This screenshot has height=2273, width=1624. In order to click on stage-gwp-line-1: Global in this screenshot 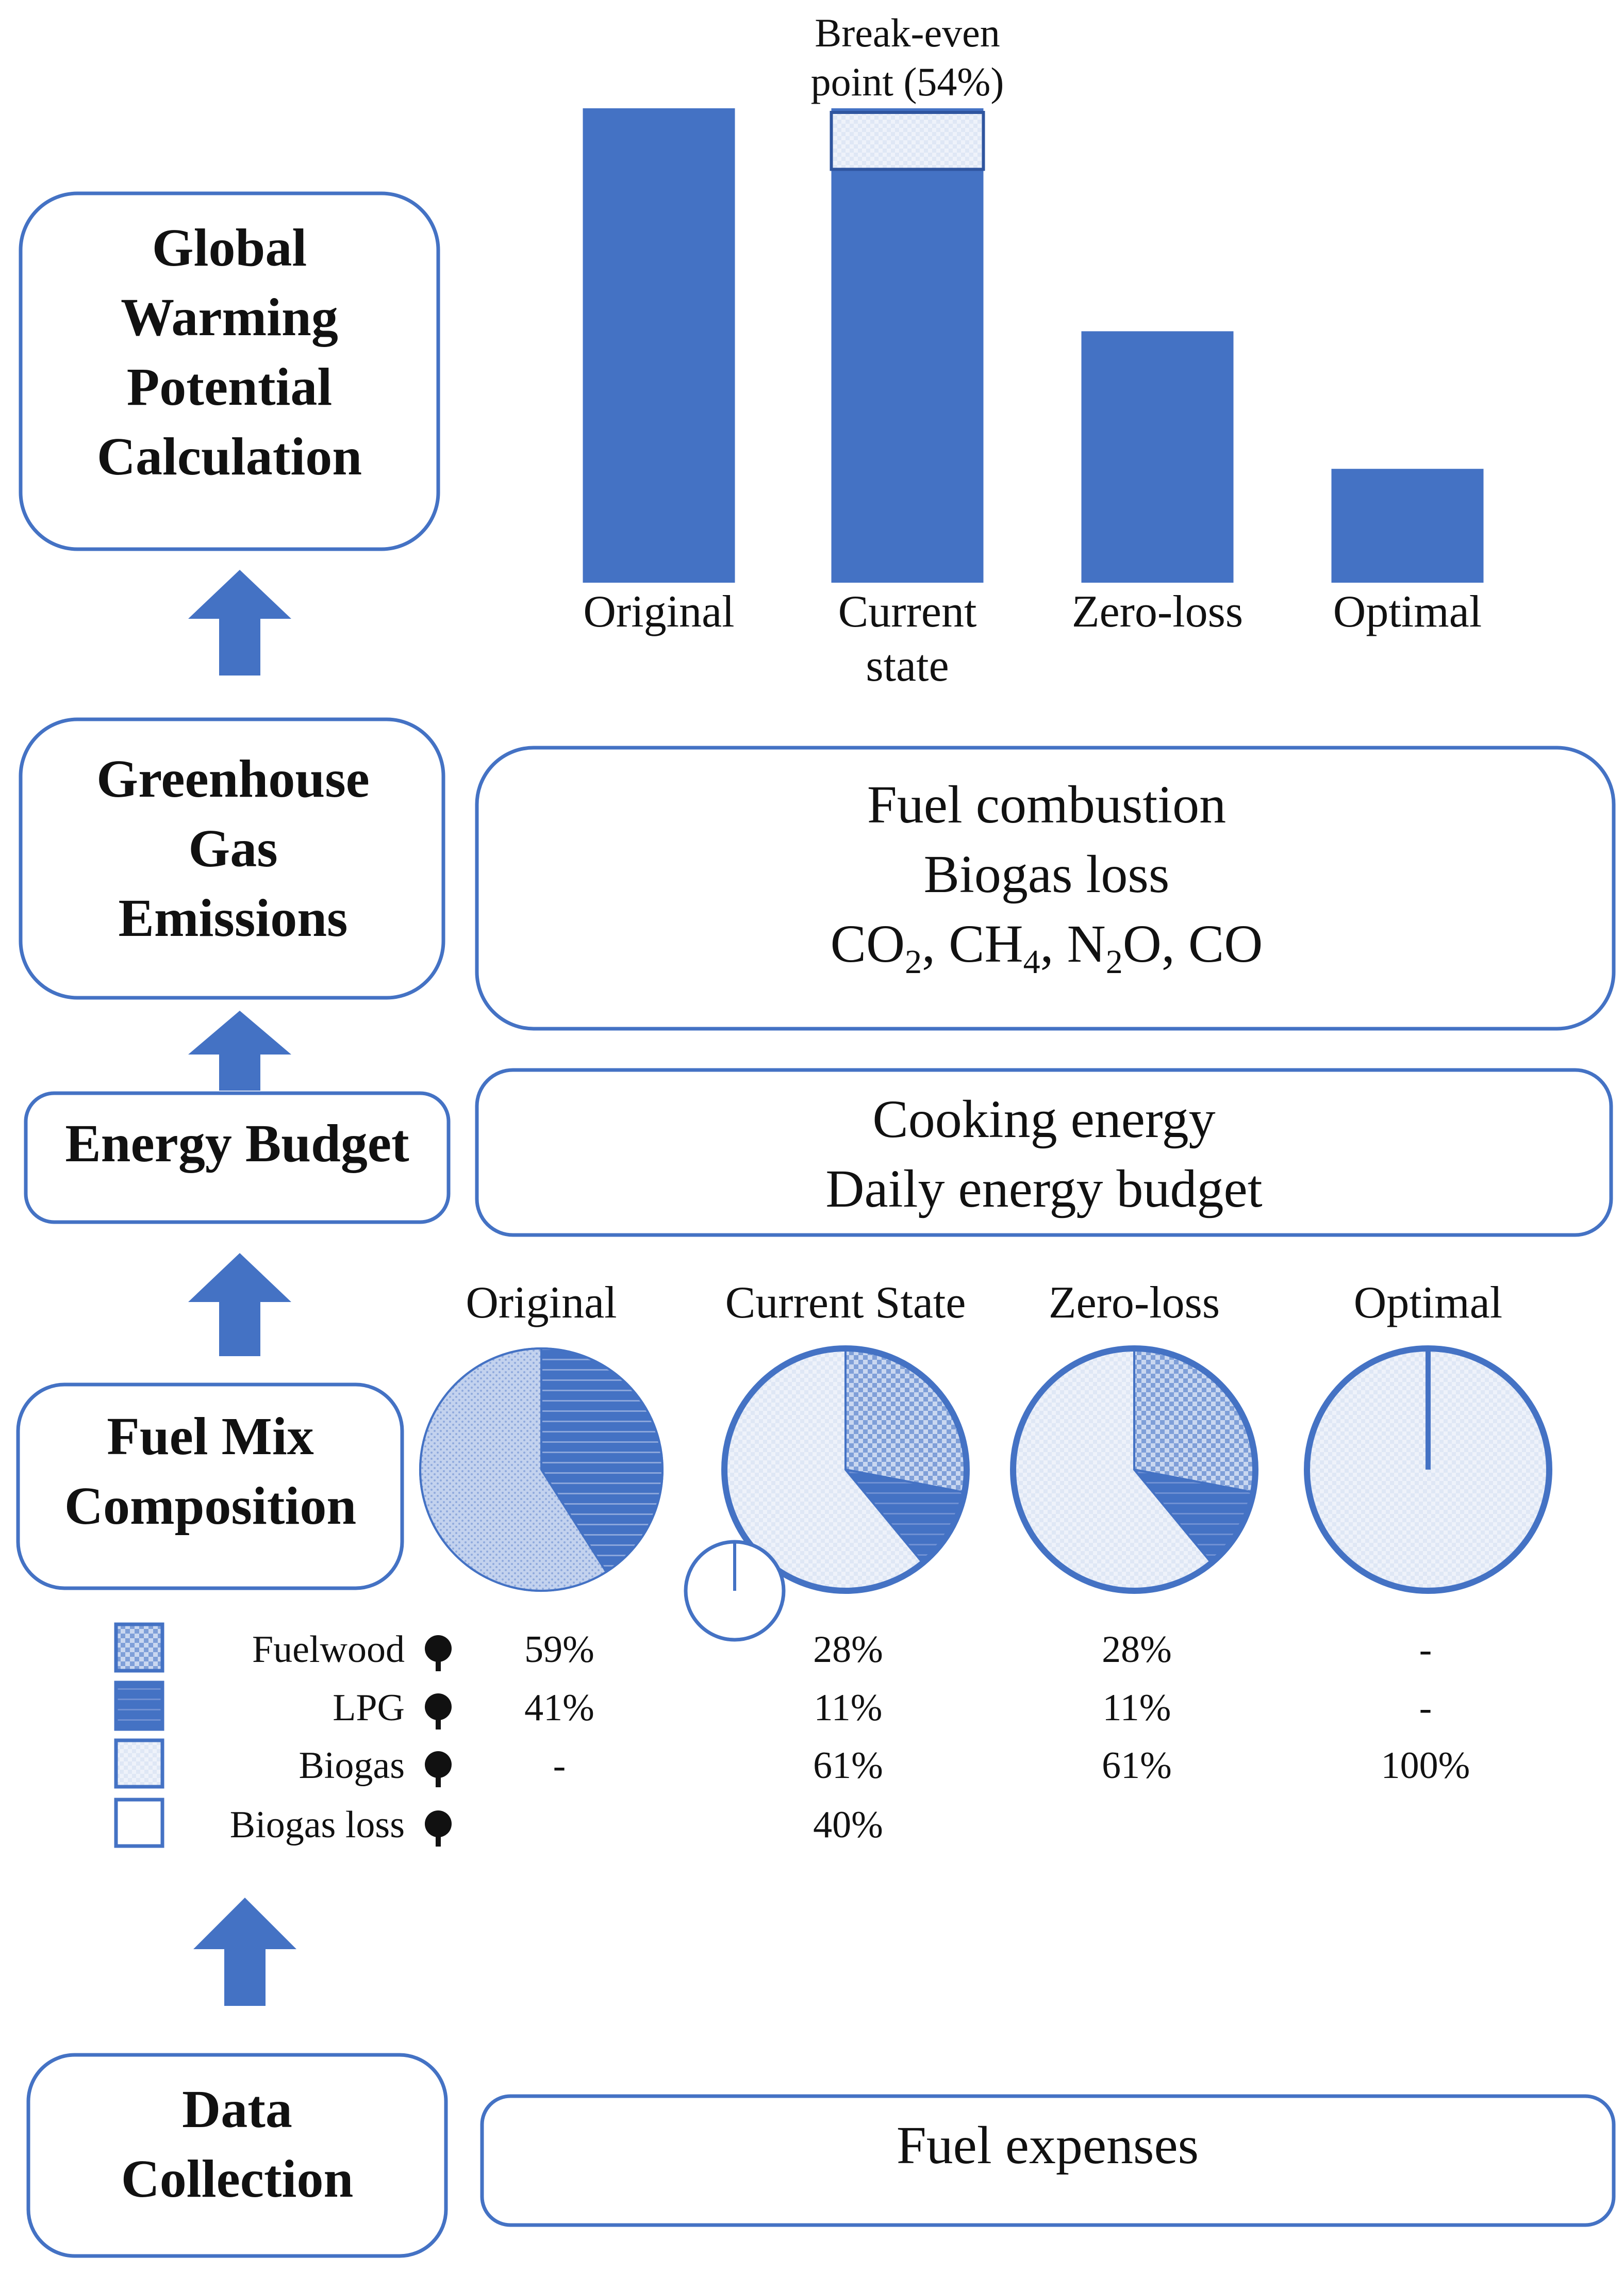, I will do `click(229, 247)`.